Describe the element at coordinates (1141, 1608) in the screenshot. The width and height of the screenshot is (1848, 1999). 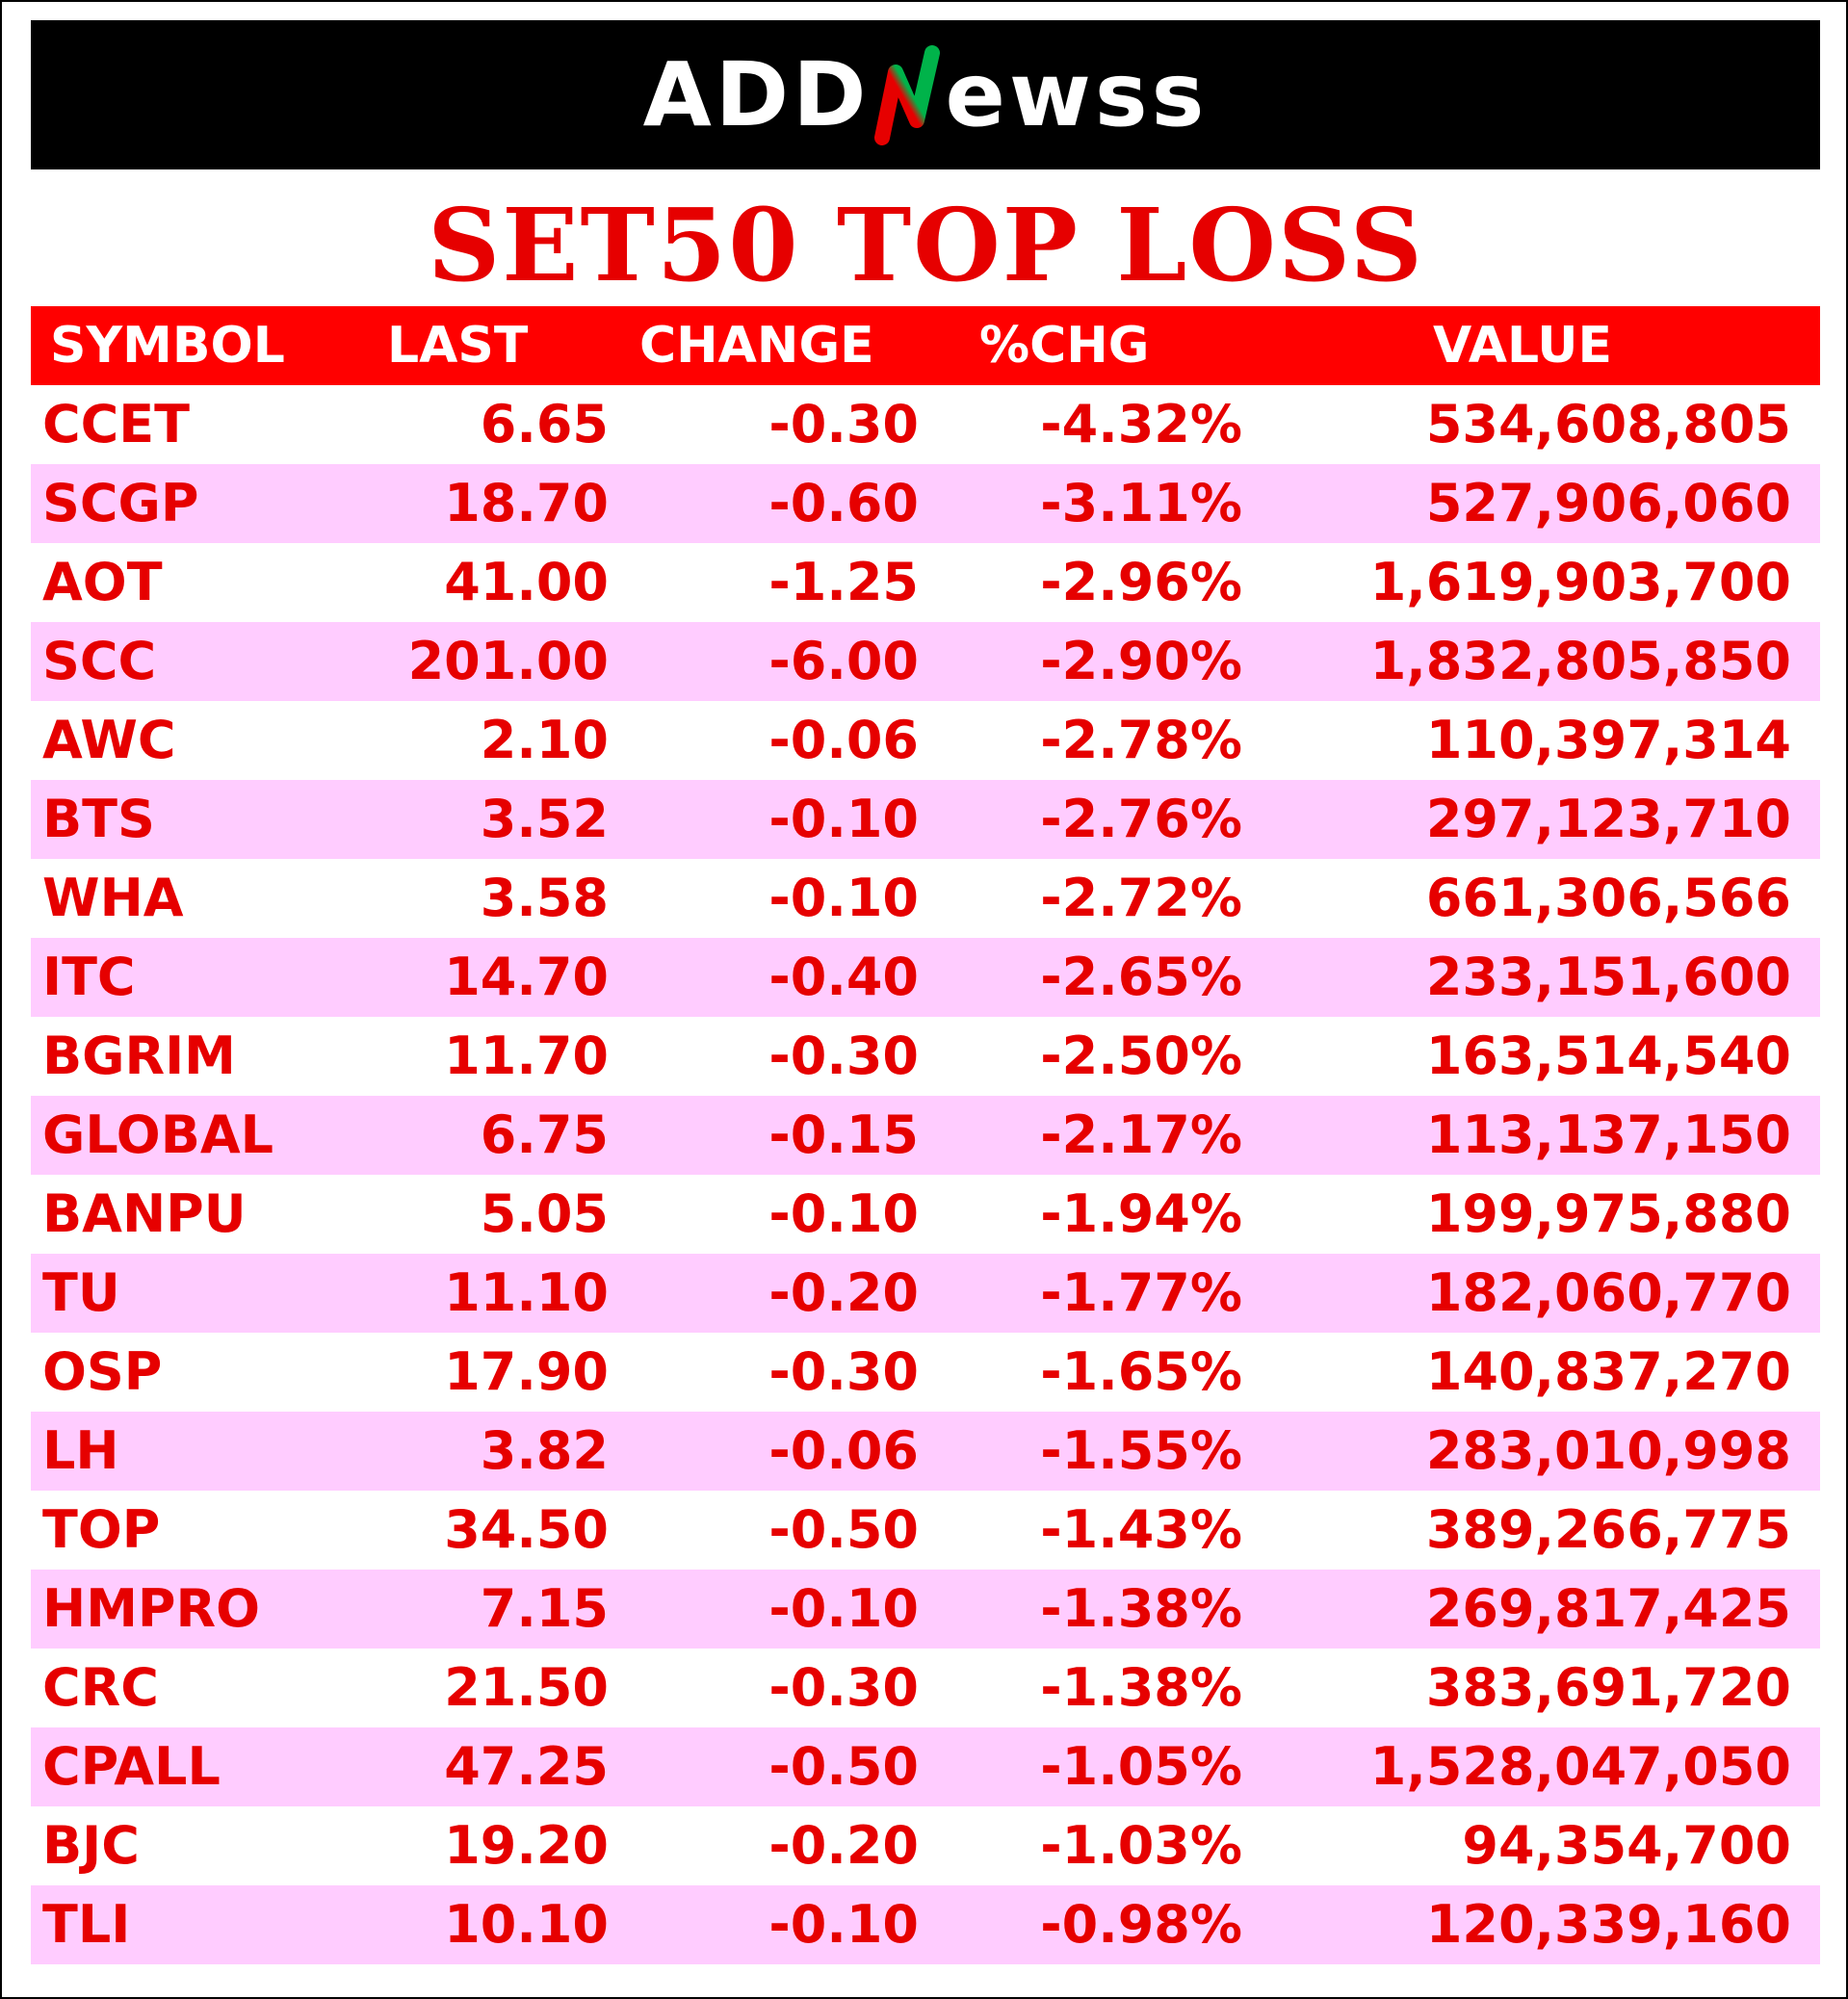
I see `cell-pct-change: -1.38%` at that location.